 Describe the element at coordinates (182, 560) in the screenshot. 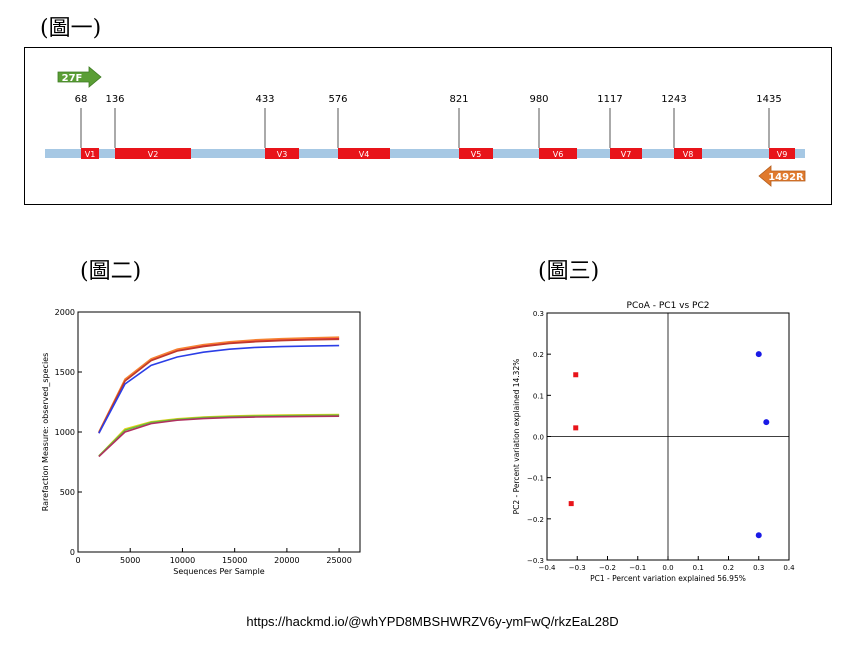

I see `x-tick-label: 10000` at that location.